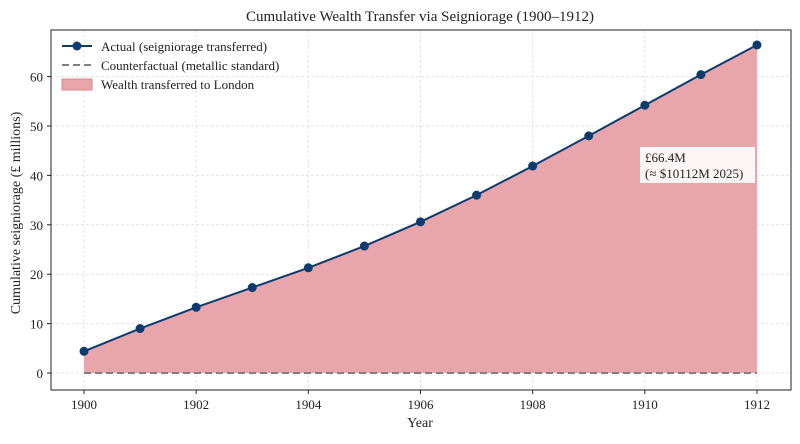  I want to click on x-tick-label: 1906, so click(420, 404).